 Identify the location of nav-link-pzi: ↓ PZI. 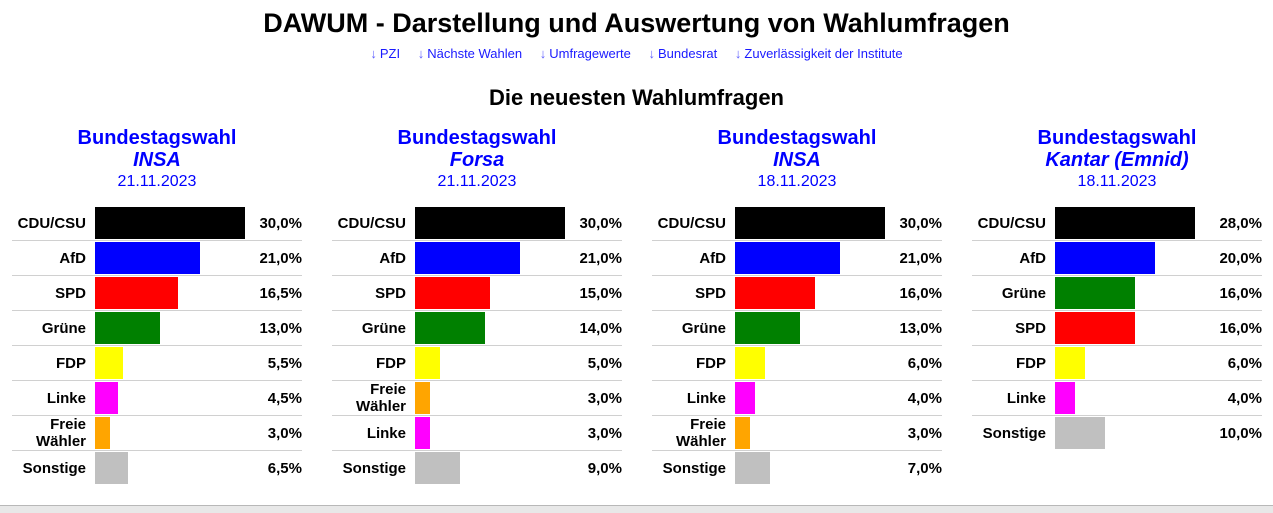
(385, 53).